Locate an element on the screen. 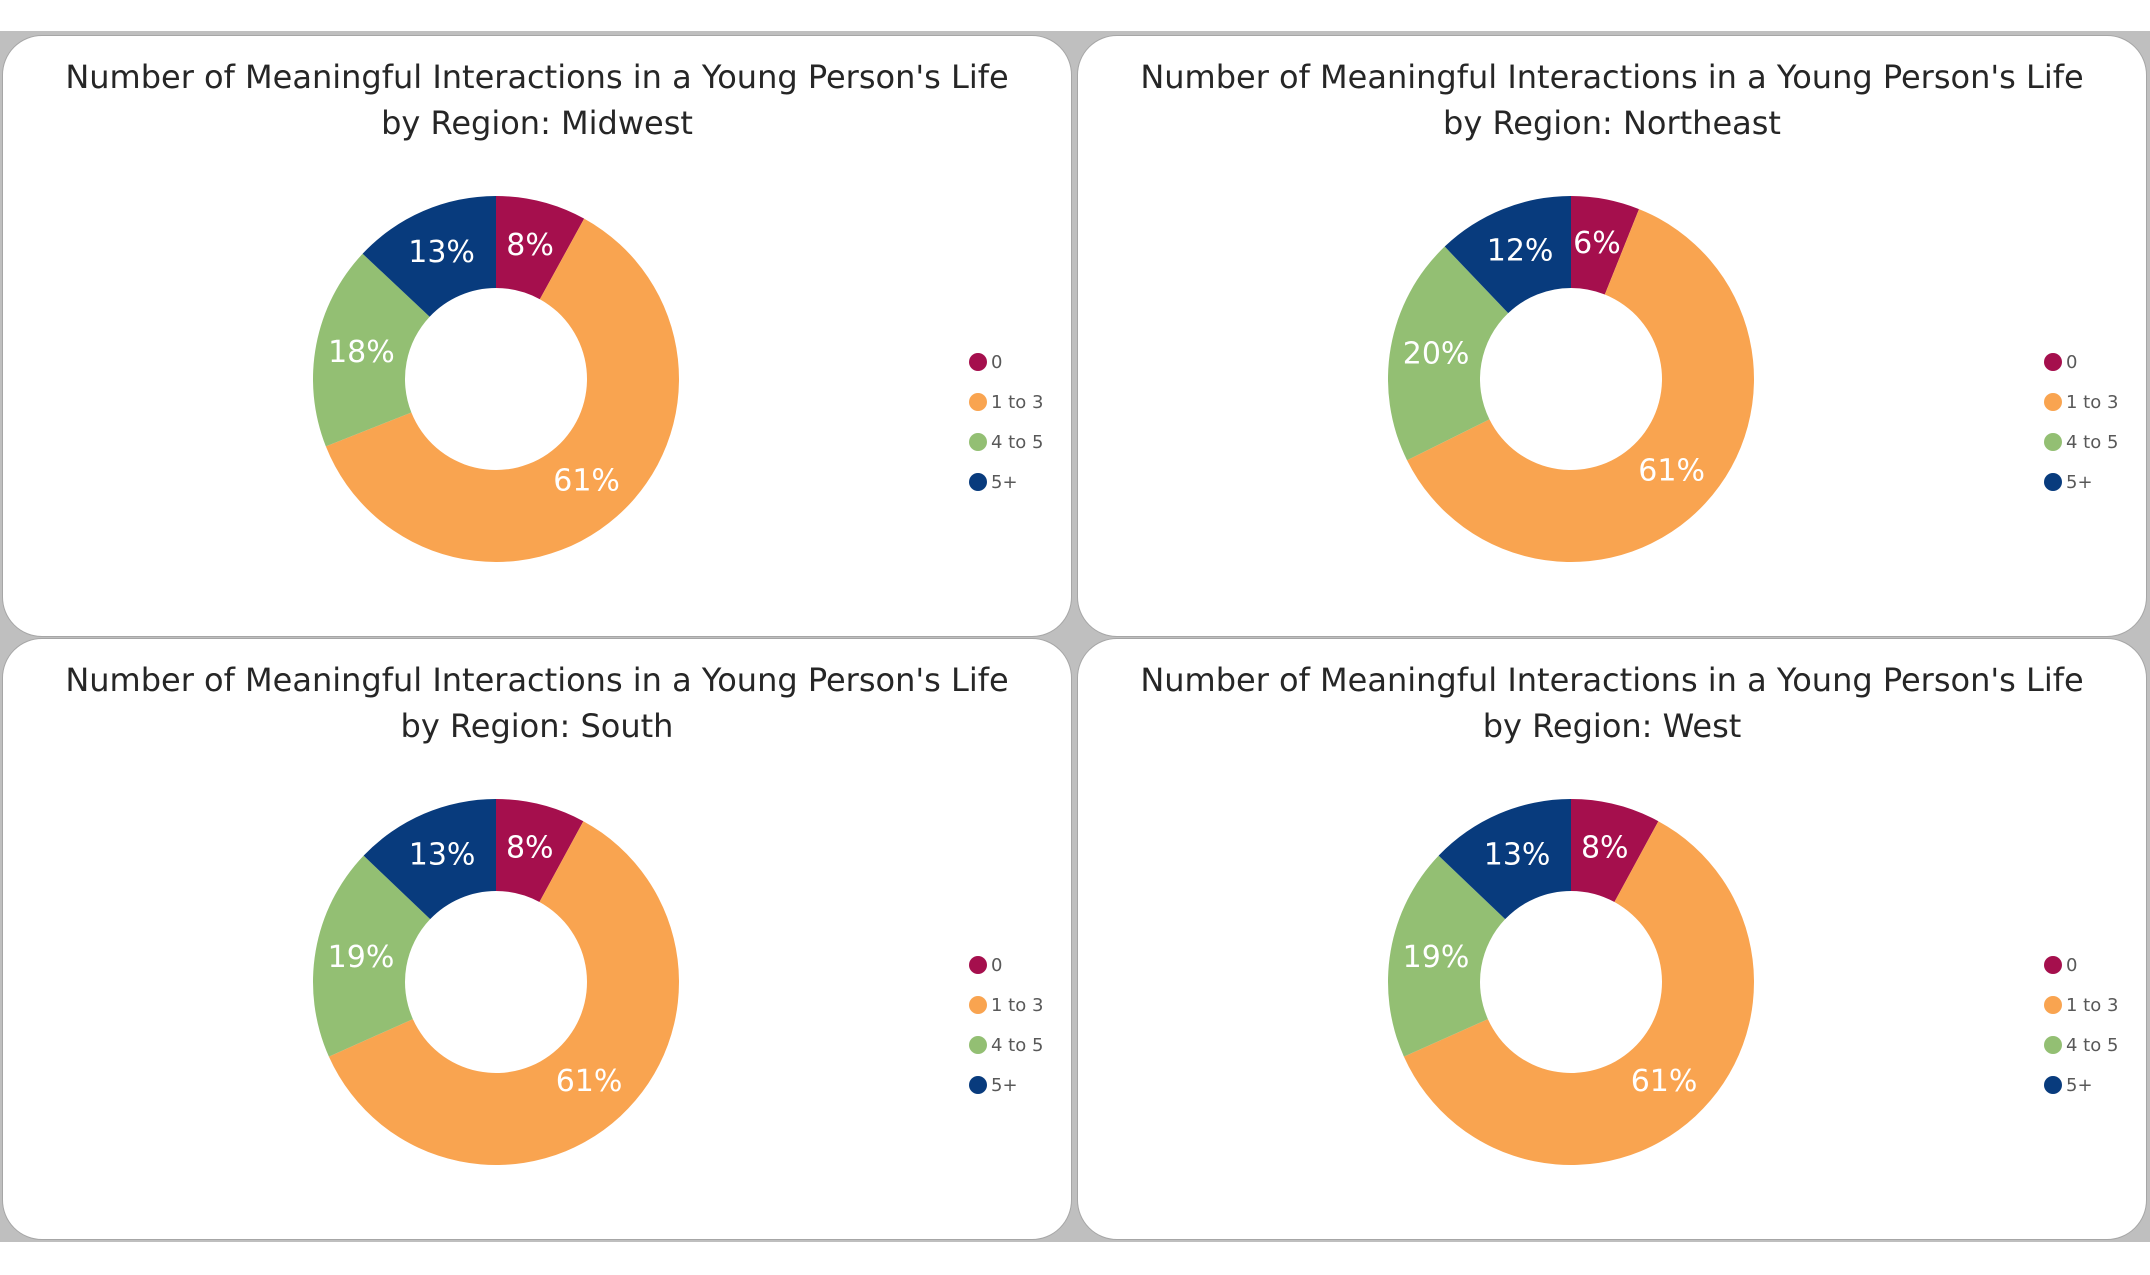 This screenshot has height=1275, width=2150. donut-chart-west: 8% 61% 19% 13% is located at coordinates (1571, 982).